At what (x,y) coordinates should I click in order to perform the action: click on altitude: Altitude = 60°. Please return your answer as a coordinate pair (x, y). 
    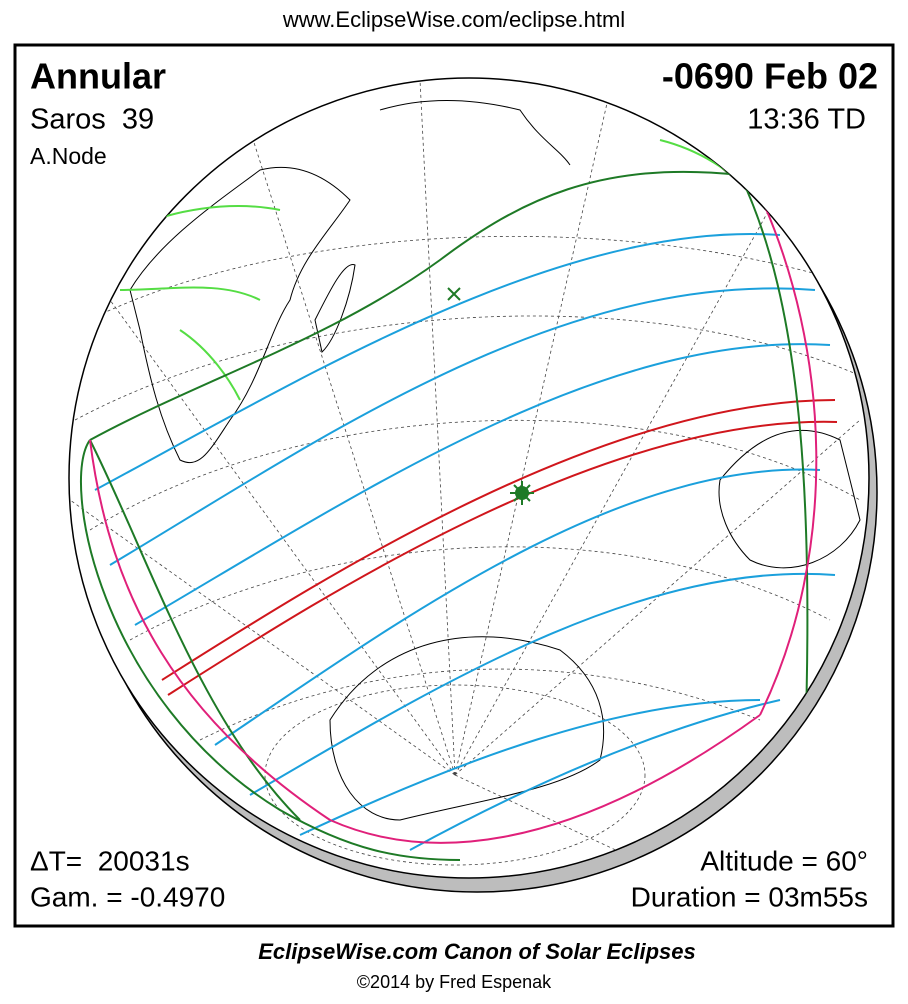
    Looking at the image, I should click on (784, 860).